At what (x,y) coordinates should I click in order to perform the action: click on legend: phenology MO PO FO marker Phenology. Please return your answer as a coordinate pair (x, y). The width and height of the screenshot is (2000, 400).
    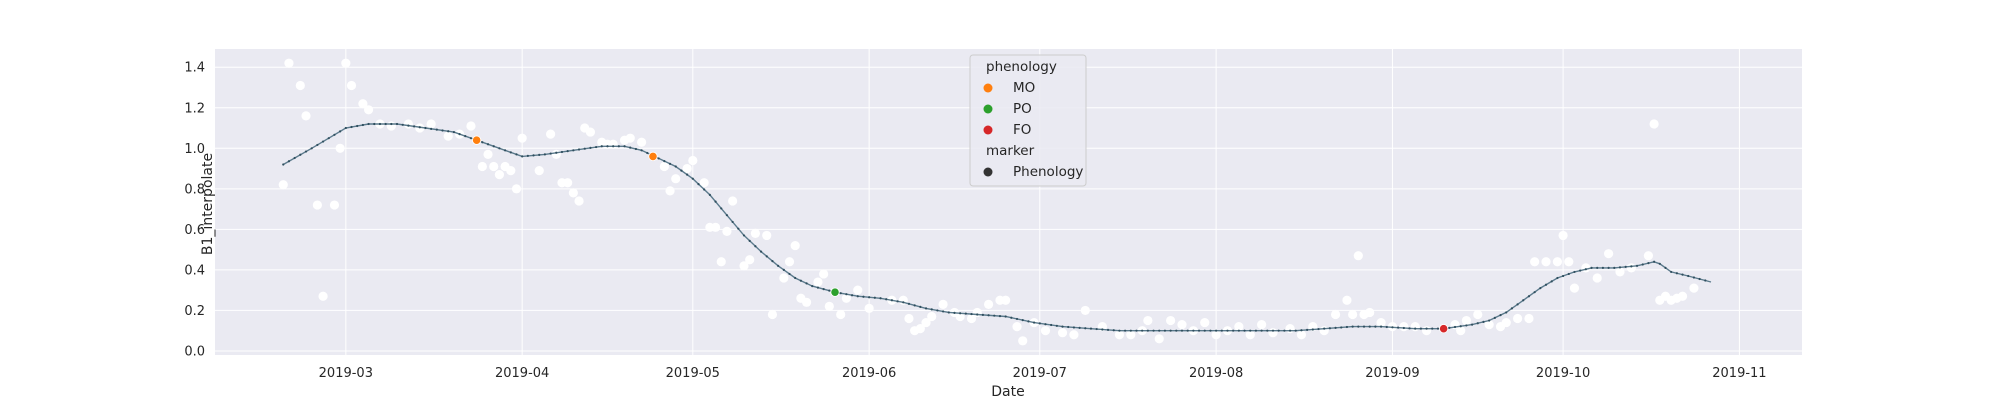
    Looking at the image, I should click on (1028, 120).